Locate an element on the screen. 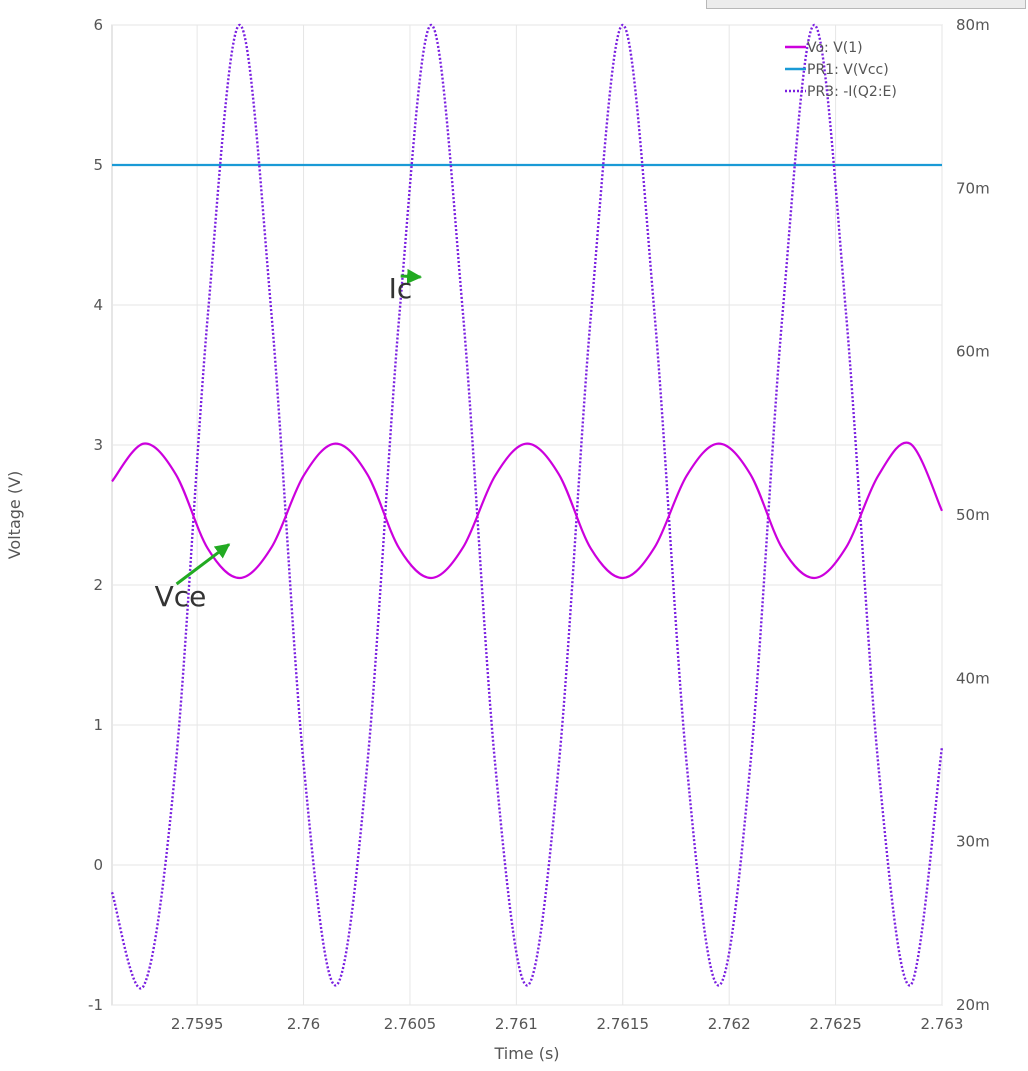  y-tick-label: 1 is located at coordinates (98, 725).